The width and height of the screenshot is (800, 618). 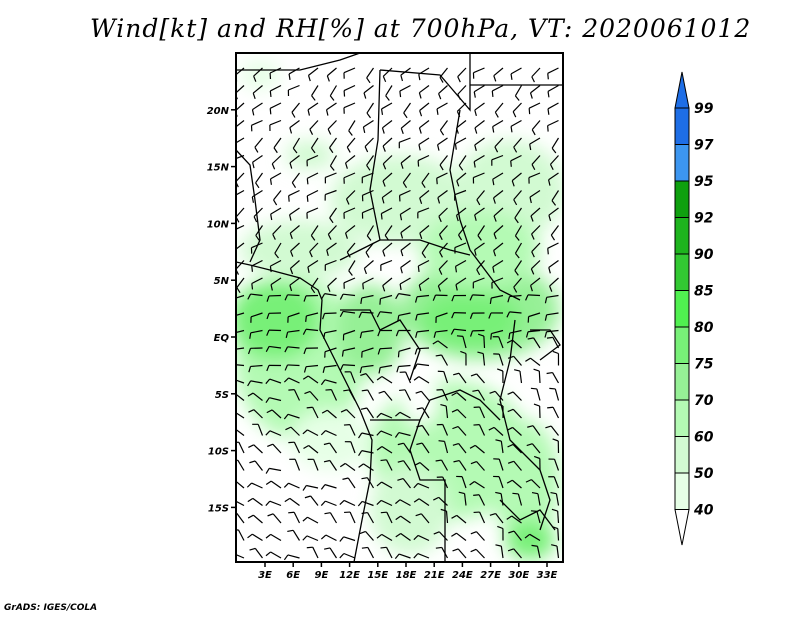 I want to click on colorbar-under-arrow, so click(x=682, y=527).